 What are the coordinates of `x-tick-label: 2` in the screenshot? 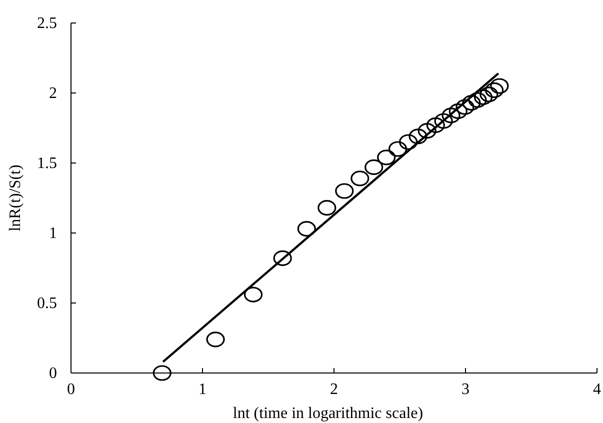 It's located at (334, 389).